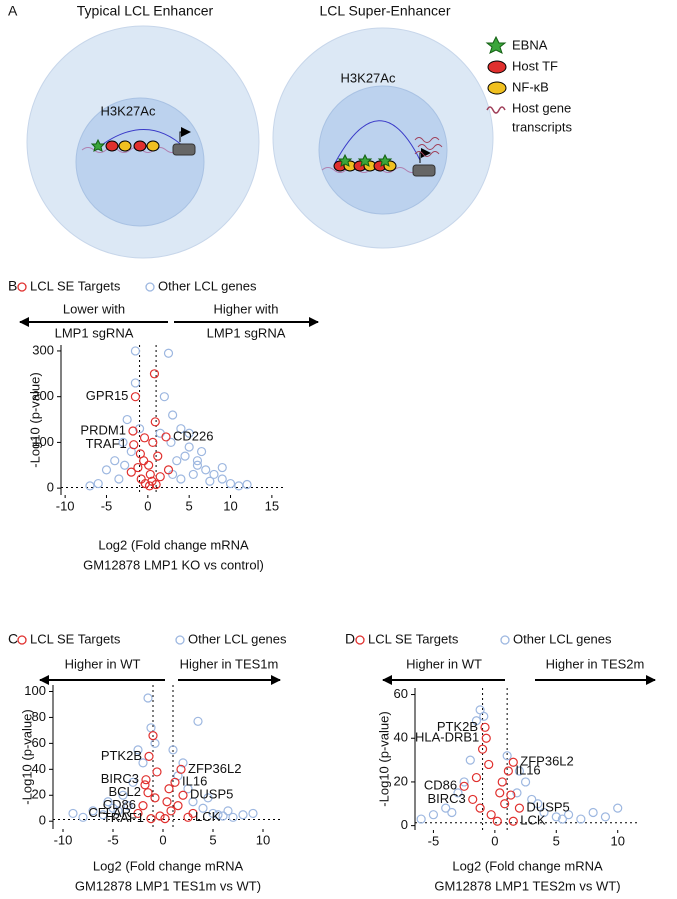 This screenshot has width=677, height=899. What do you see at coordinates (184, 149) in the screenshot?
I see `gene` at bounding box center [184, 149].